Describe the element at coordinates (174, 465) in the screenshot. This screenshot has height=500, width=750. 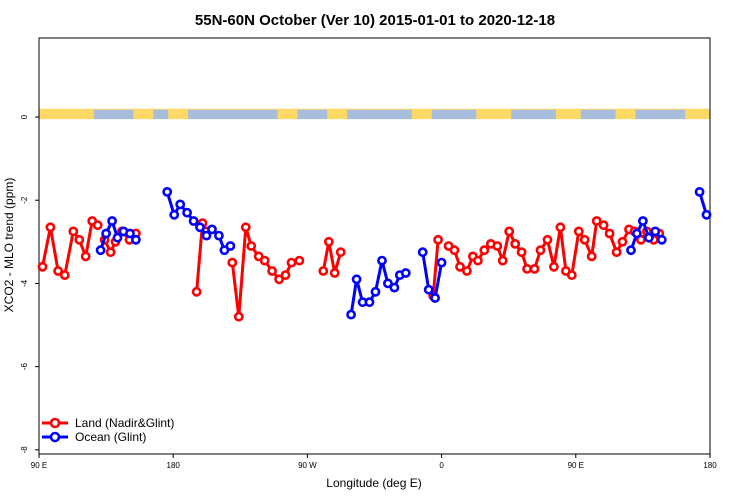
I see `x-tick-label-1: 180` at that location.